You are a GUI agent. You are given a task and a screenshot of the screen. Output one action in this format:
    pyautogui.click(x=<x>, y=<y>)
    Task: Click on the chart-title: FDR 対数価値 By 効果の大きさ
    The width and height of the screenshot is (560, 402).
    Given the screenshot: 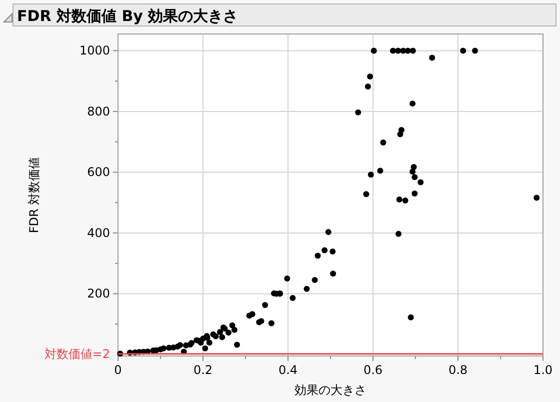 What is the action you would take?
    pyautogui.click(x=127, y=16)
    